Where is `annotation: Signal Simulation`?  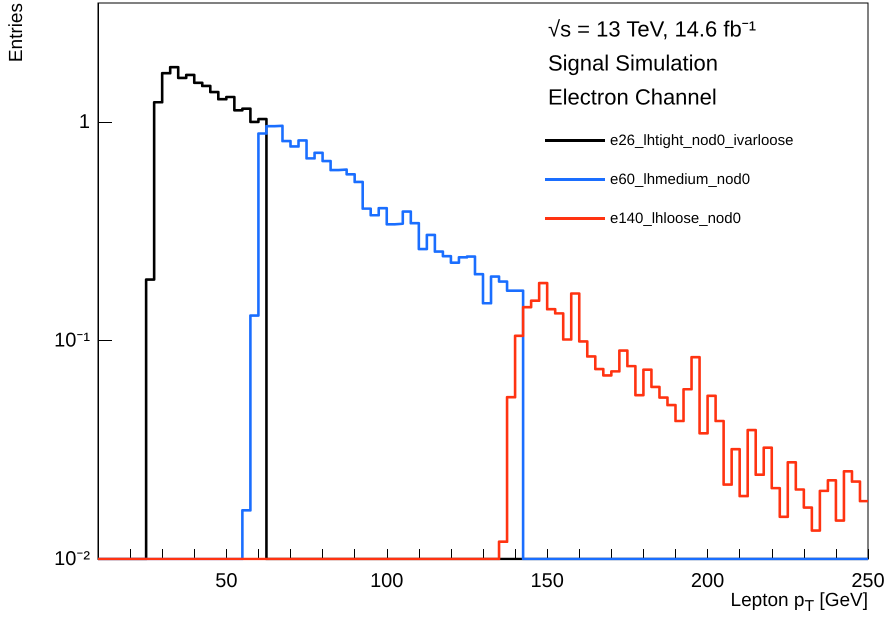 annotation: Signal Simulation is located at coordinates (633, 63).